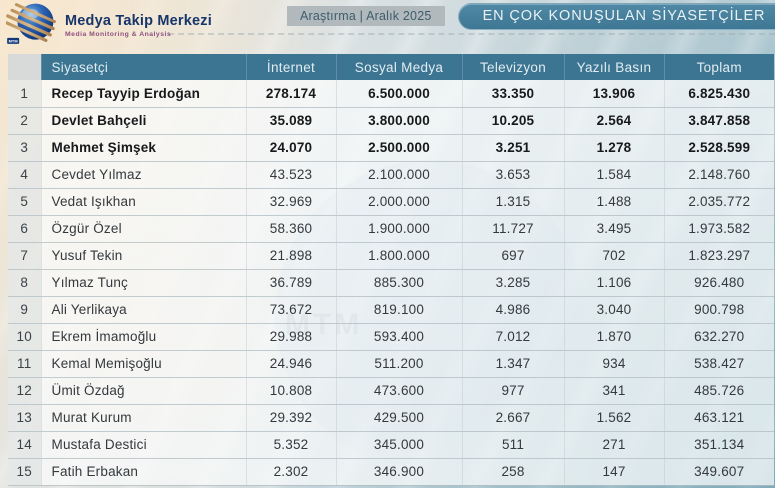 Image resolution: width=775 pixels, height=488 pixels. What do you see at coordinates (24, 391) in the screenshot?
I see `cell-rank: 12` at bounding box center [24, 391].